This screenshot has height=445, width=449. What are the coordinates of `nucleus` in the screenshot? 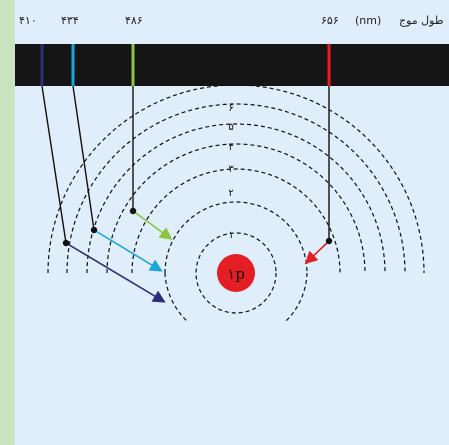 It's located at (236, 273).